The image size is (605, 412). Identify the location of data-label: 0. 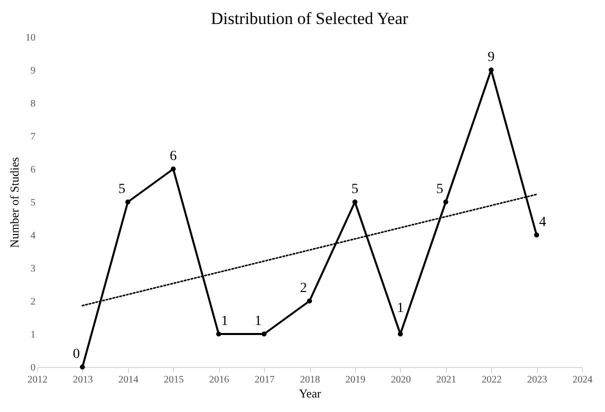
(76, 354).